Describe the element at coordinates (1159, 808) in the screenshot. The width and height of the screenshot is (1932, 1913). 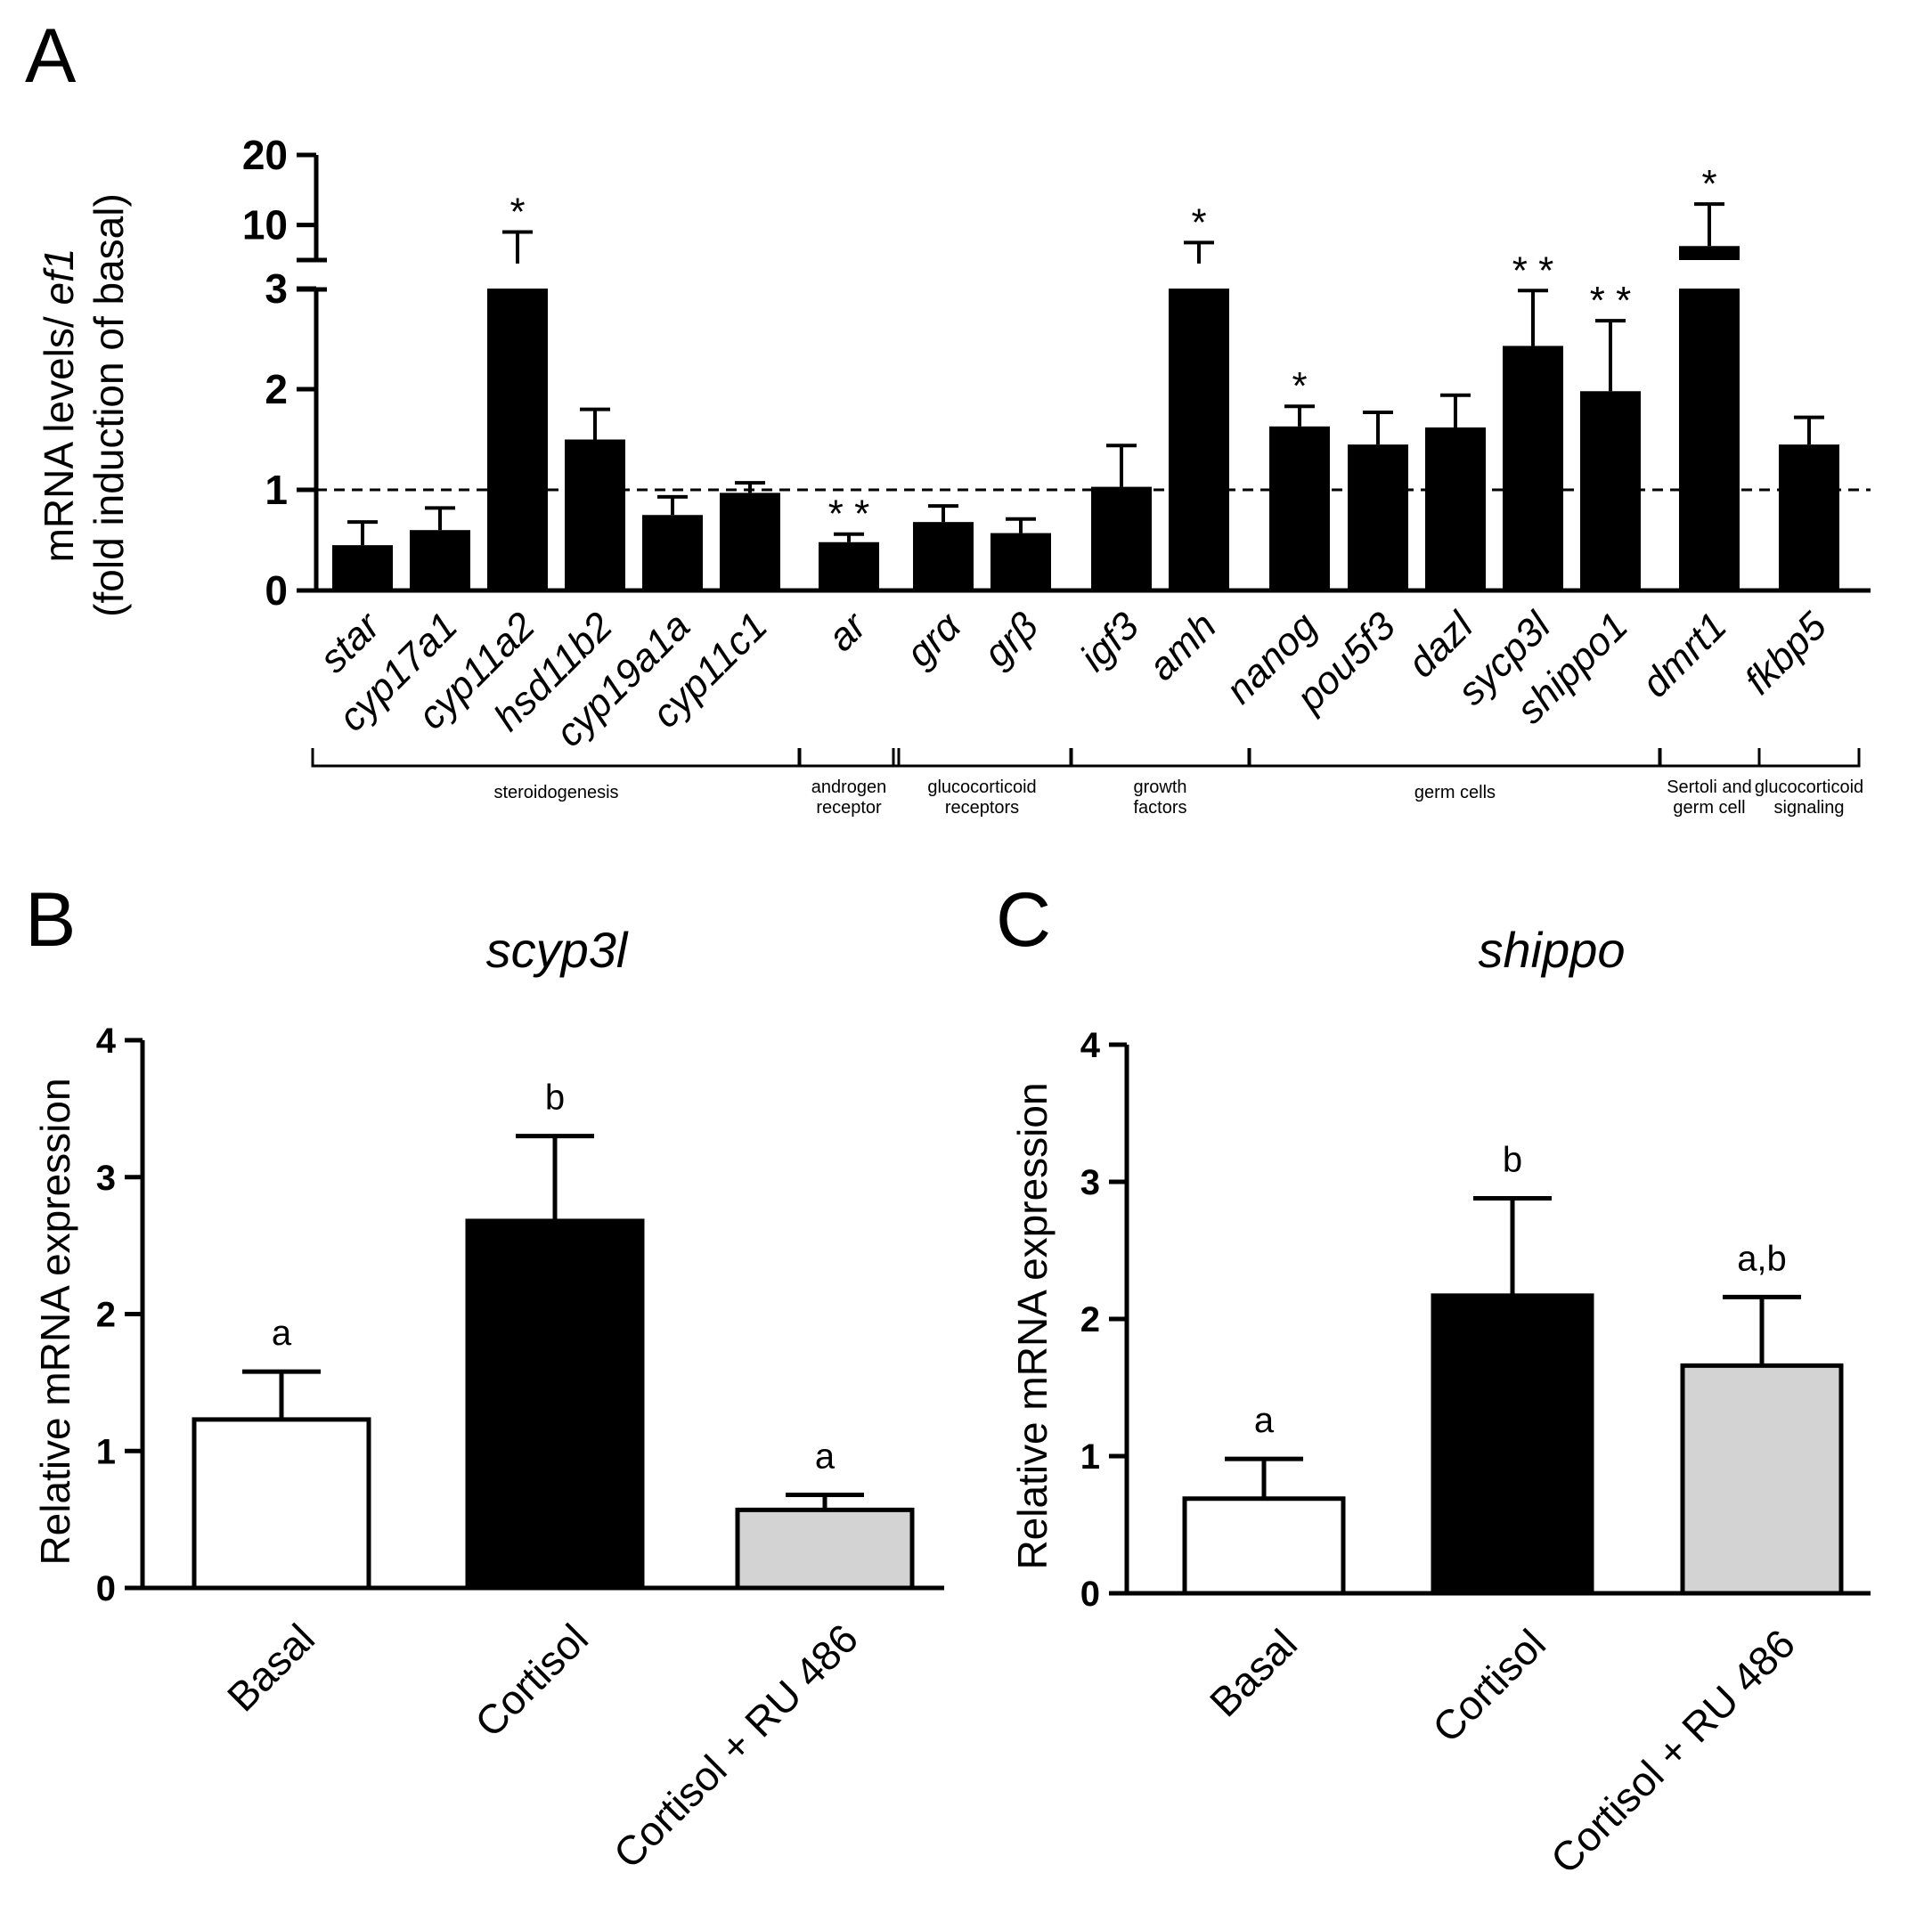
I see `panel-a-group-label: factors` at that location.